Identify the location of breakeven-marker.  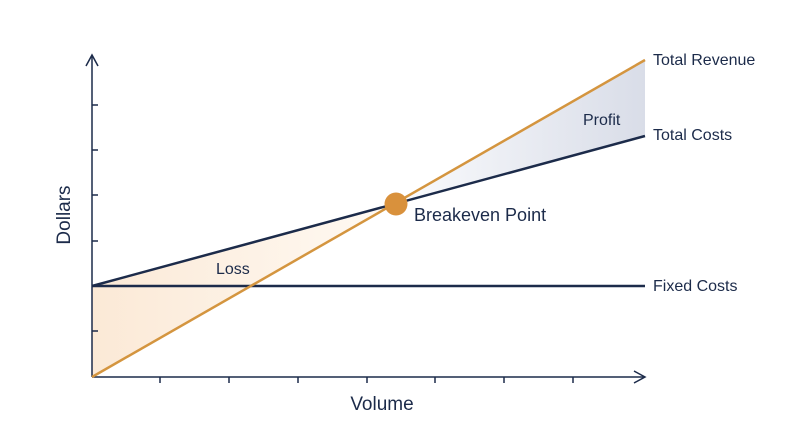
(396, 204).